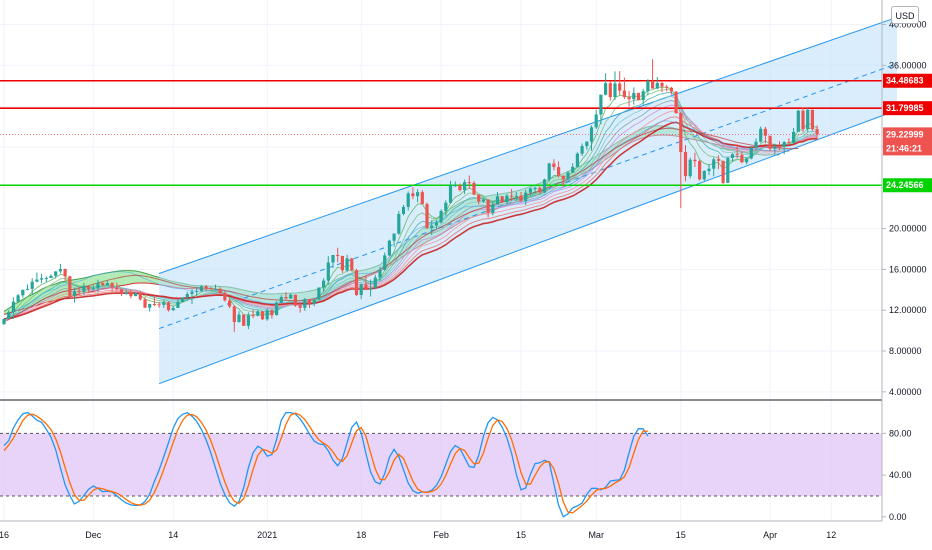 This screenshot has width=932, height=550. What do you see at coordinates (908, 24) in the screenshot?
I see `price-tick-label: 40.00000` at bounding box center [908, 24].